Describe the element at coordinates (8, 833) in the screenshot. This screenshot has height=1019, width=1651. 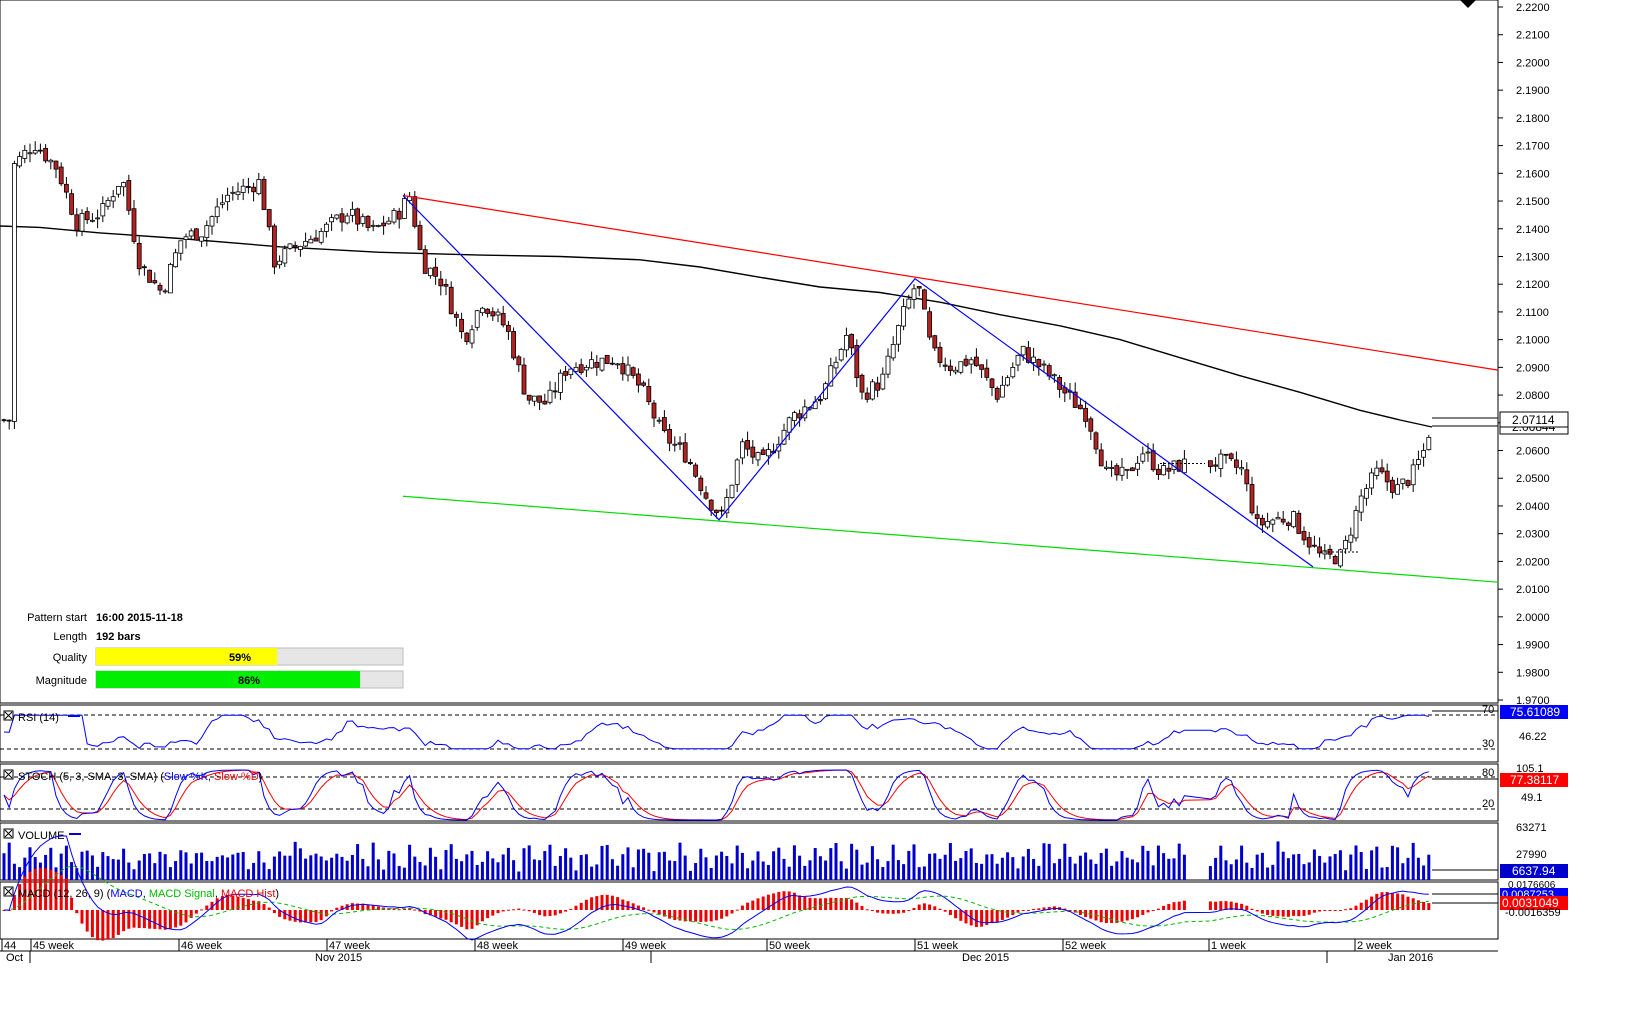
I see `volume-toggle-x` at that location.